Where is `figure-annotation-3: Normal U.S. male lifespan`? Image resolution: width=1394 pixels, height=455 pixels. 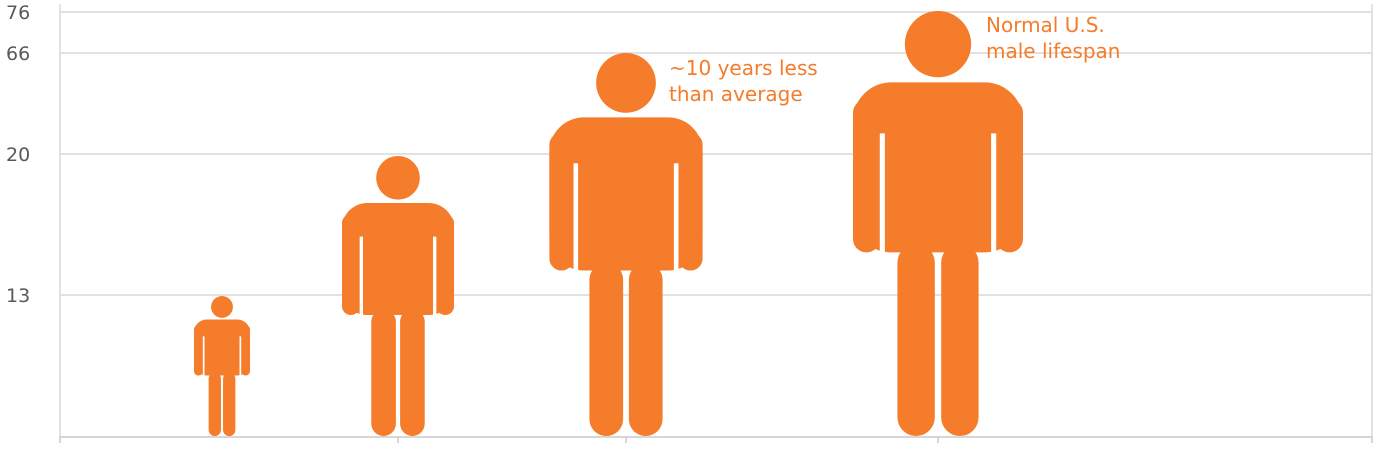 figure-annotation-3: Normal U.S. male lifespan is located at coordinates (1053, 38).